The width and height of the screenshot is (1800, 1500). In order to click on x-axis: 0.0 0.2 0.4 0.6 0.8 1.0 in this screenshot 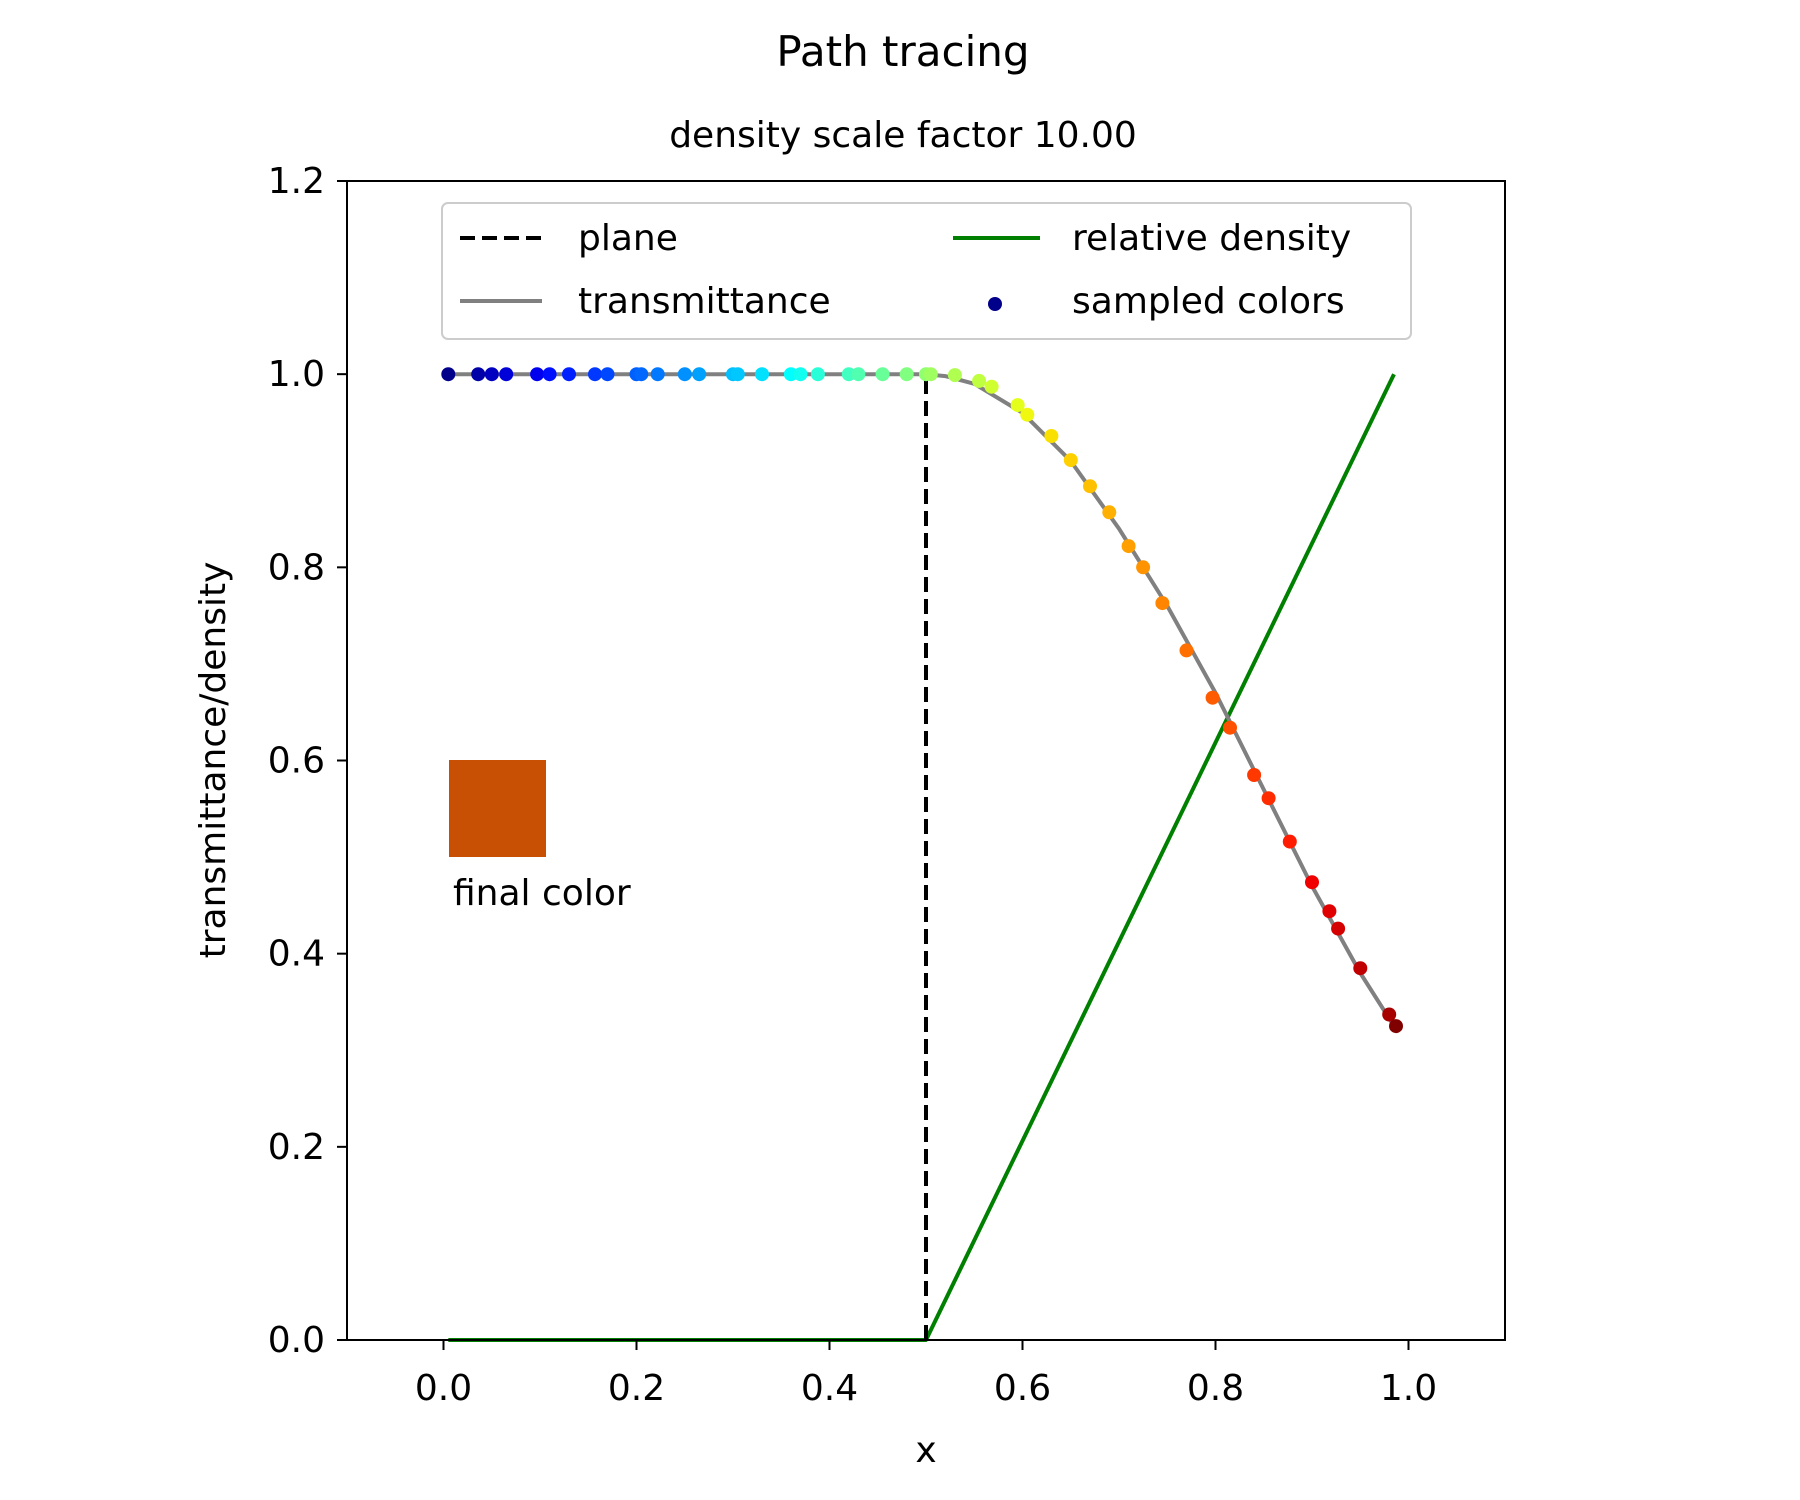, I will do `click(926, 1374)`.